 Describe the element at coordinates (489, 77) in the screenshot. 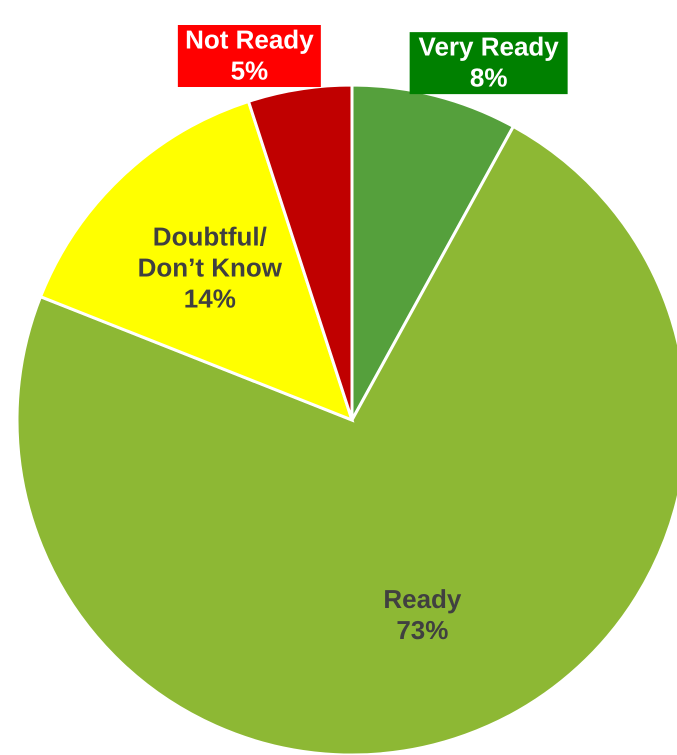

I see `data-label: 8%` at that location.